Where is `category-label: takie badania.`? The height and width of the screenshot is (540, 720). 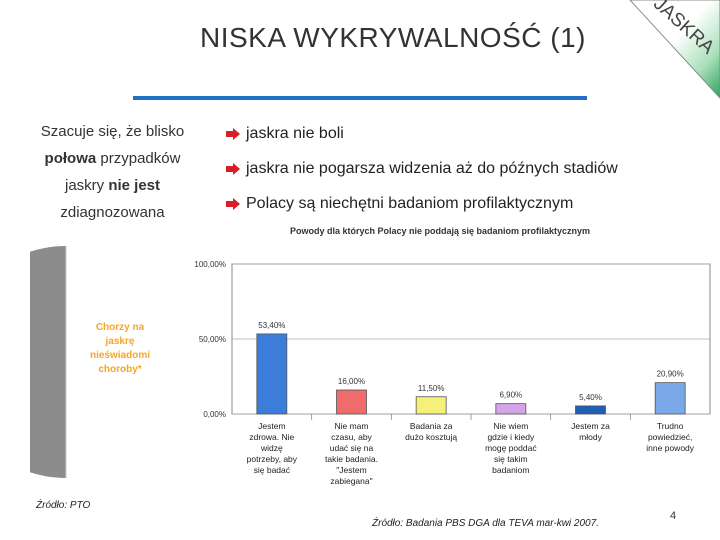
category-label: takie badania. is located at coordinates (351, 459).